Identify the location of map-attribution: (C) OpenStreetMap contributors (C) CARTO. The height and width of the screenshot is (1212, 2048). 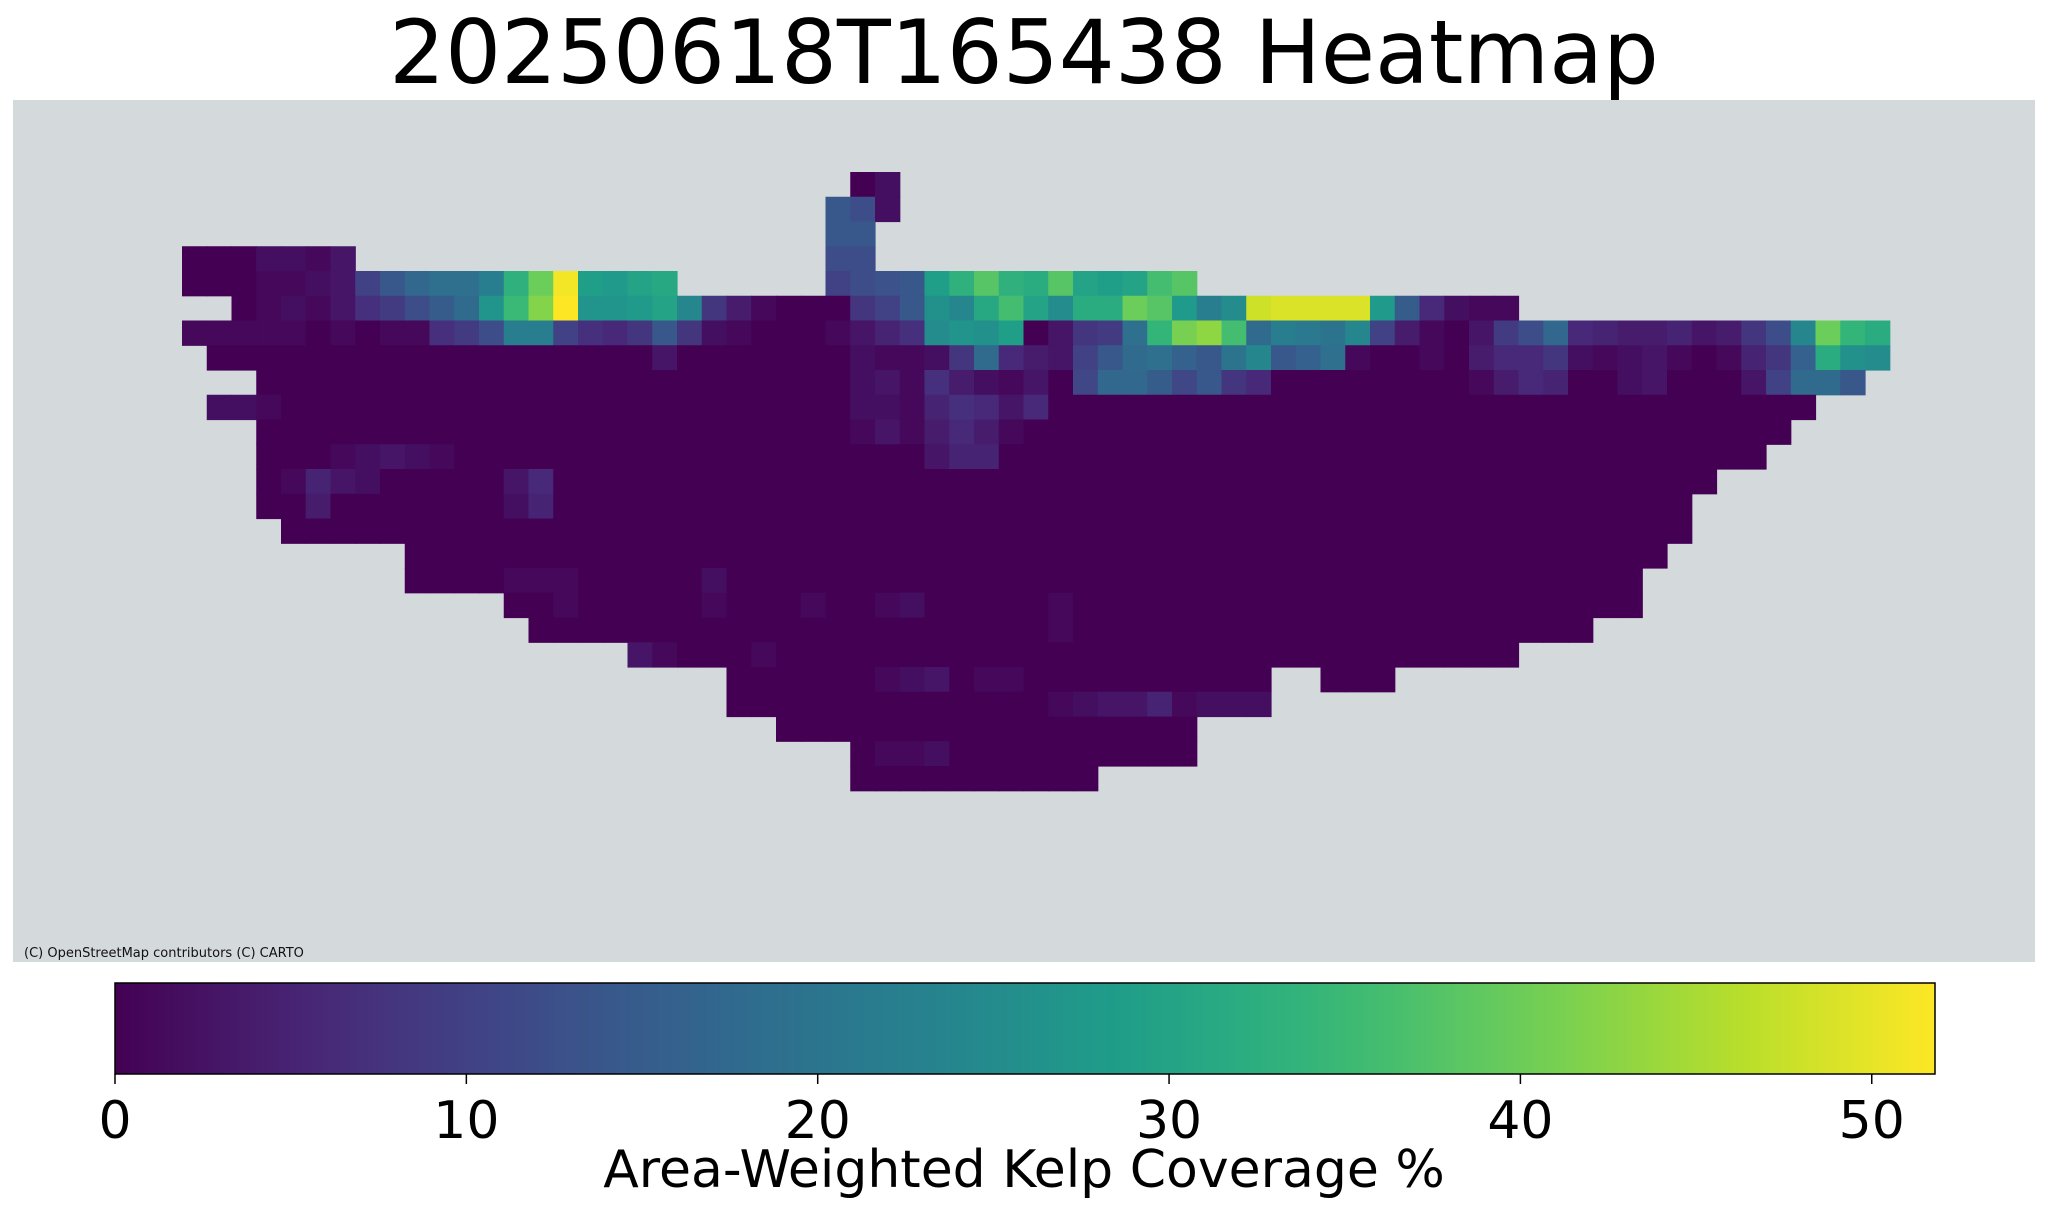
(164, 953).